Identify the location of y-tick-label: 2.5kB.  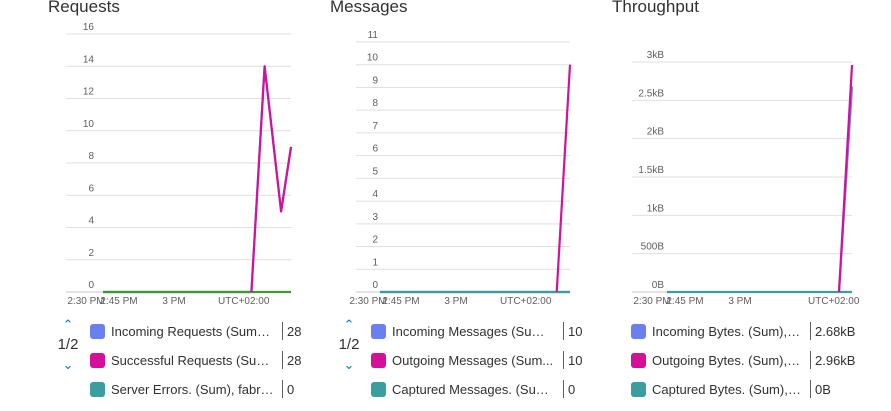
(651, 93).